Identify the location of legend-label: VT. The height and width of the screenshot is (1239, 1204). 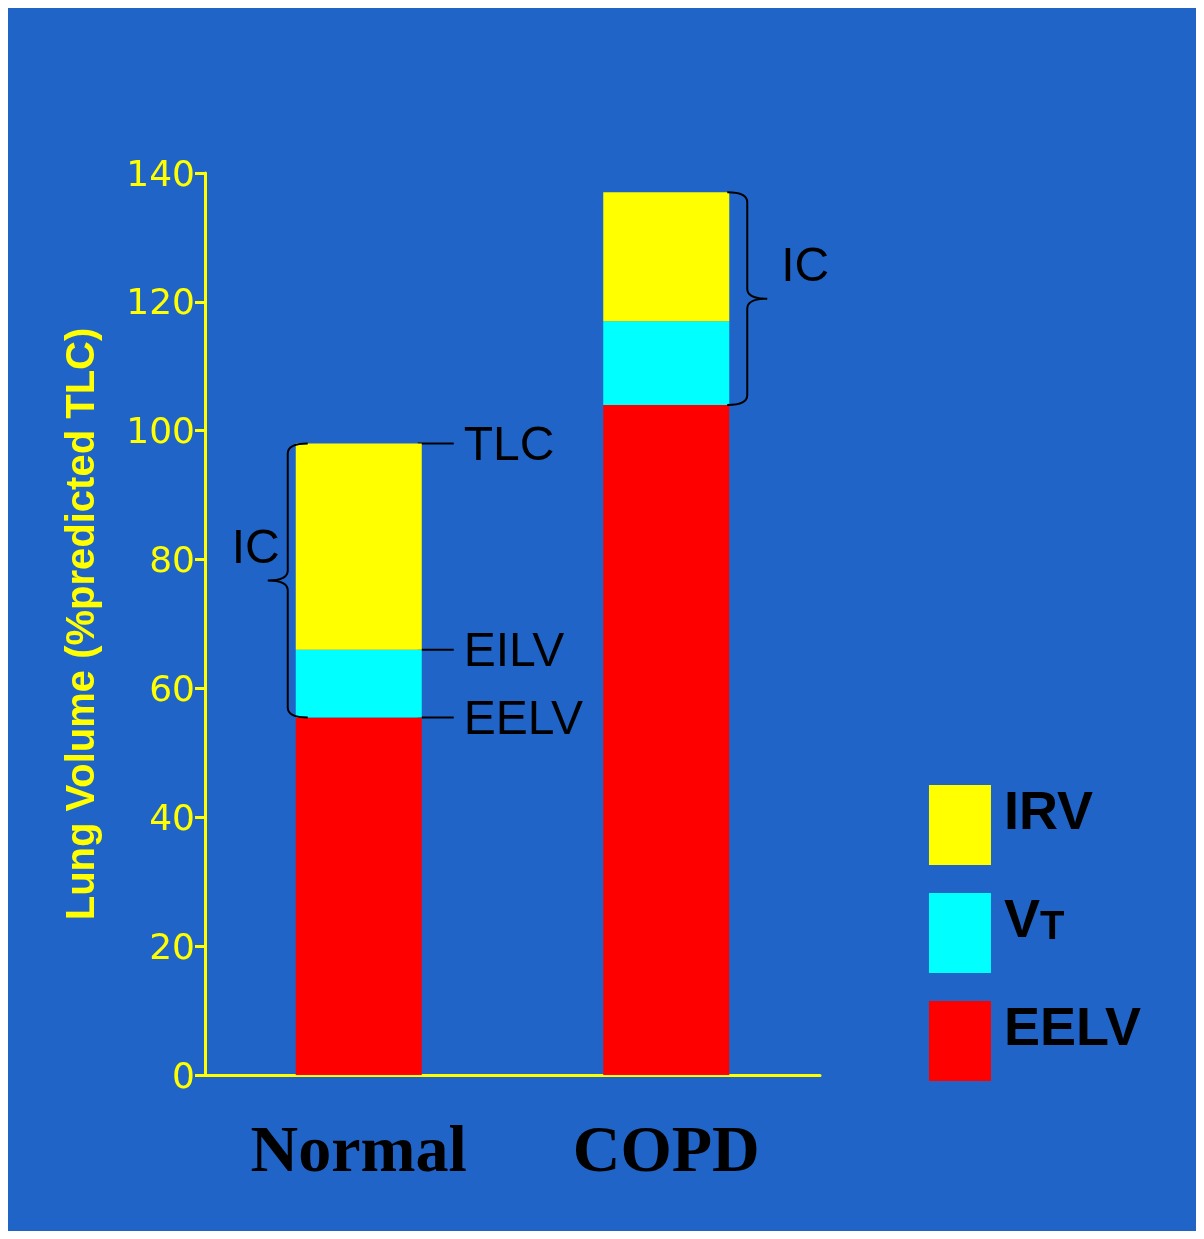
(1034, 918).